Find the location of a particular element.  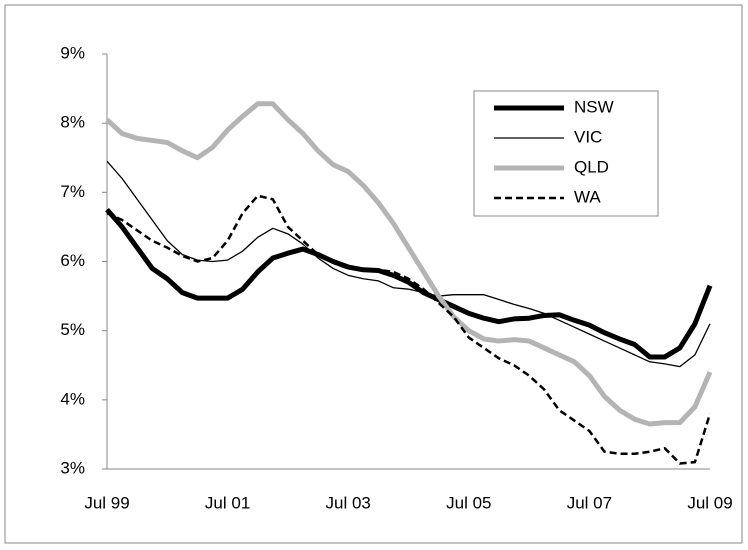

x-tick-label: Jul 03 is located at coordinates (348, 502).